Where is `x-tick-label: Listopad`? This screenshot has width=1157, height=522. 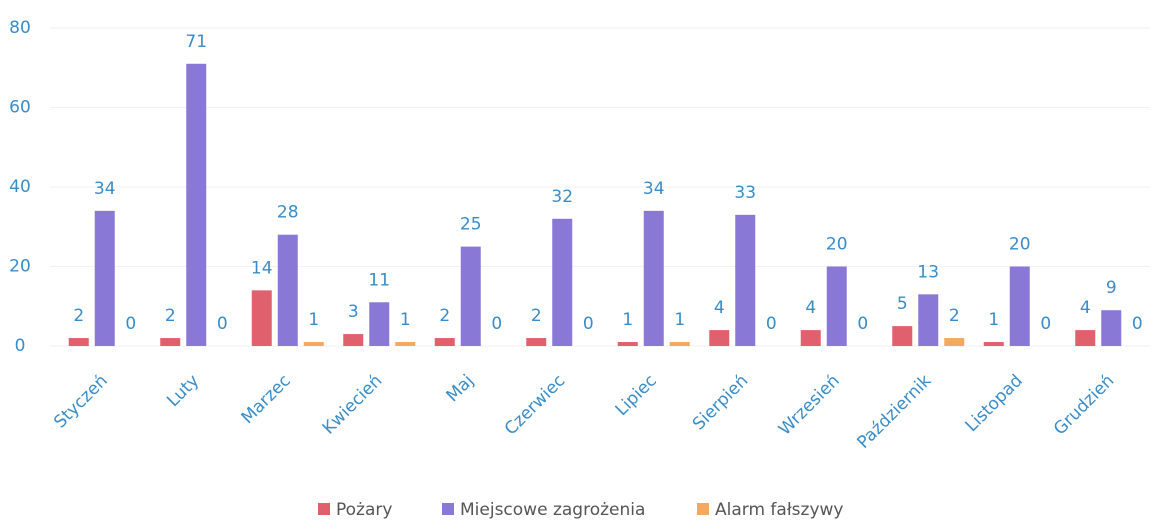 x-tick-label: Listopad is located at coordinates (994, 403).